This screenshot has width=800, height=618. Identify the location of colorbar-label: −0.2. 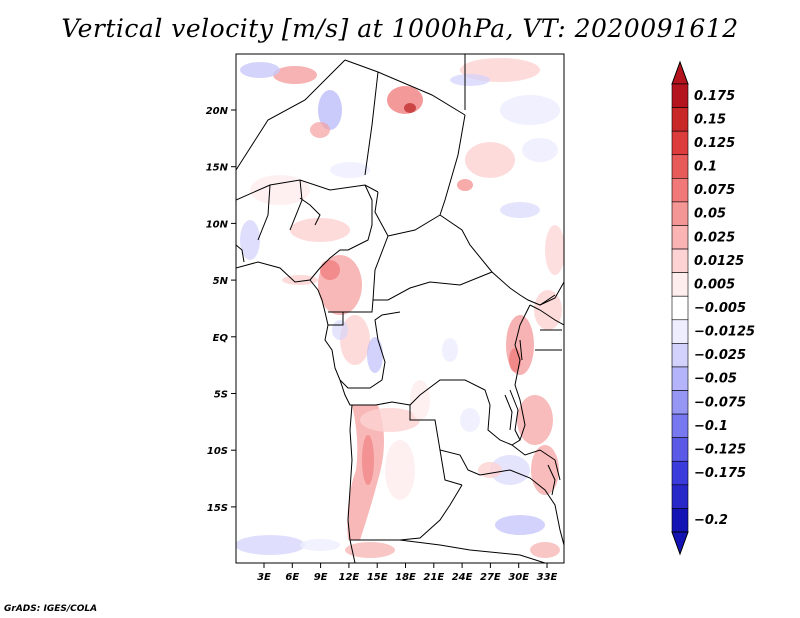
(711, 520).